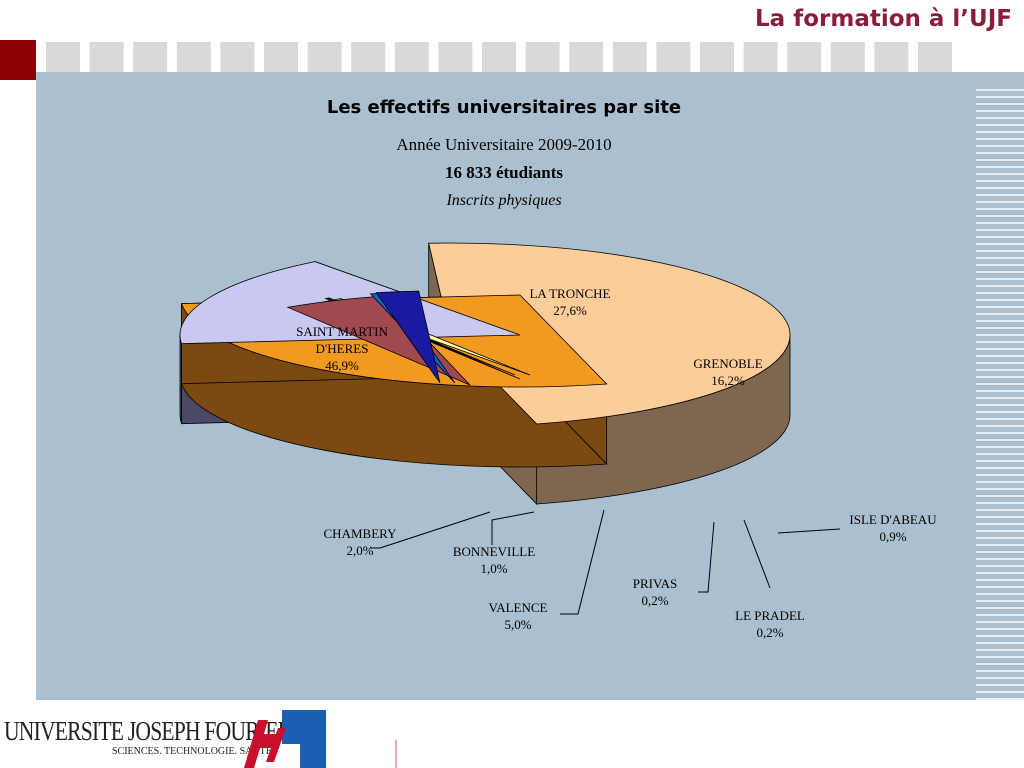 The height and width of the screenshot is (768, 1024). What do you see at coordinates (476, 60) in the screenshot?
I see `decorative-stripe` at bounding box center [476, 60].